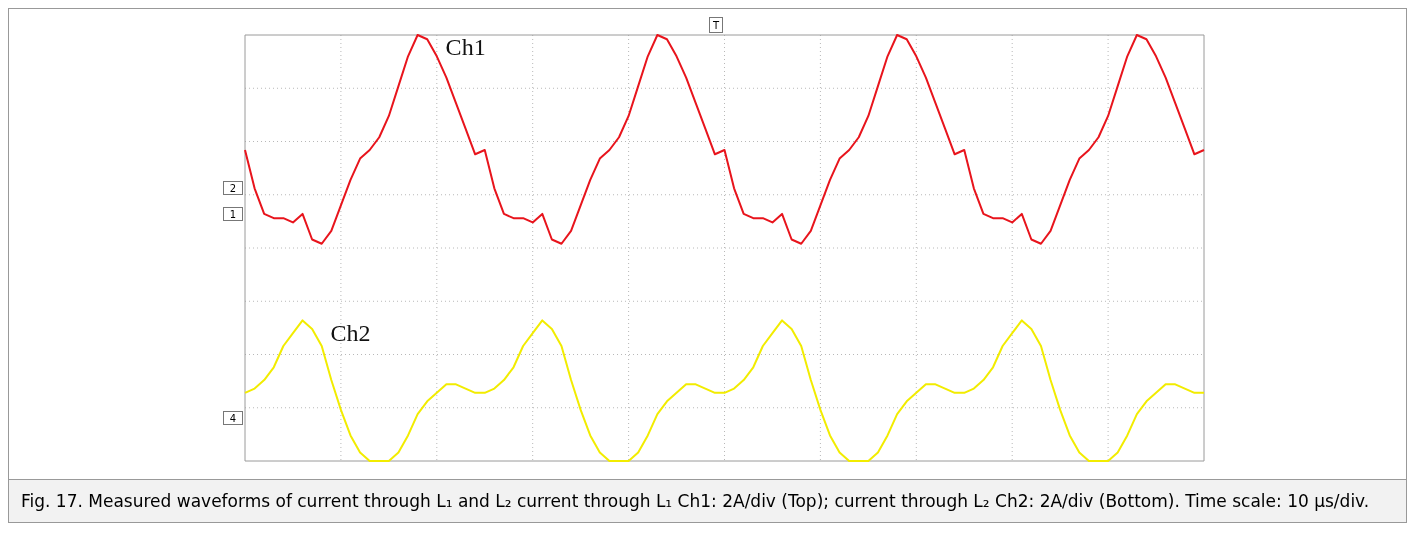 The image size is (1415, 555). What do you see at coordinates (465, 47) in the screenshot?
I see `series-label: Ch1` at bounding box center [465, 47].